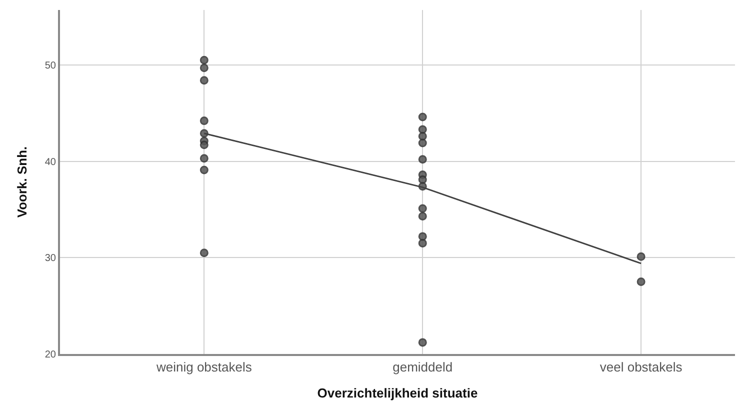 Image resolution: width=740 pixels, height=409 pixels. What do you see at coordinates (50, 258) in the screenshot?
I see `y-tick-label: 30` at bounding box center [50, 258].